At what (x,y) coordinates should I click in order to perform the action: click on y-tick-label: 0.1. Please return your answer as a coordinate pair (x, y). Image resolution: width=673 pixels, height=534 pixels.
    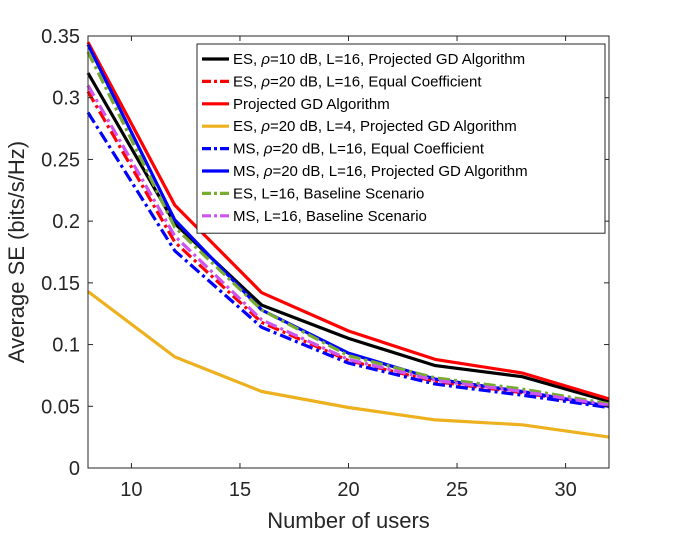
    Looking at the image, I should click on (66, 346).